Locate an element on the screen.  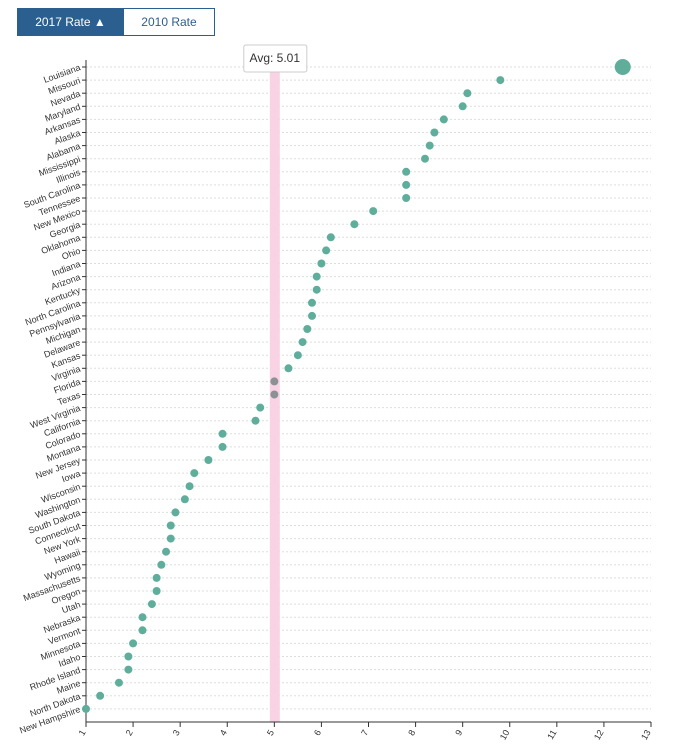
button-label: 2017 Rate is located at coordinates (63, 22).